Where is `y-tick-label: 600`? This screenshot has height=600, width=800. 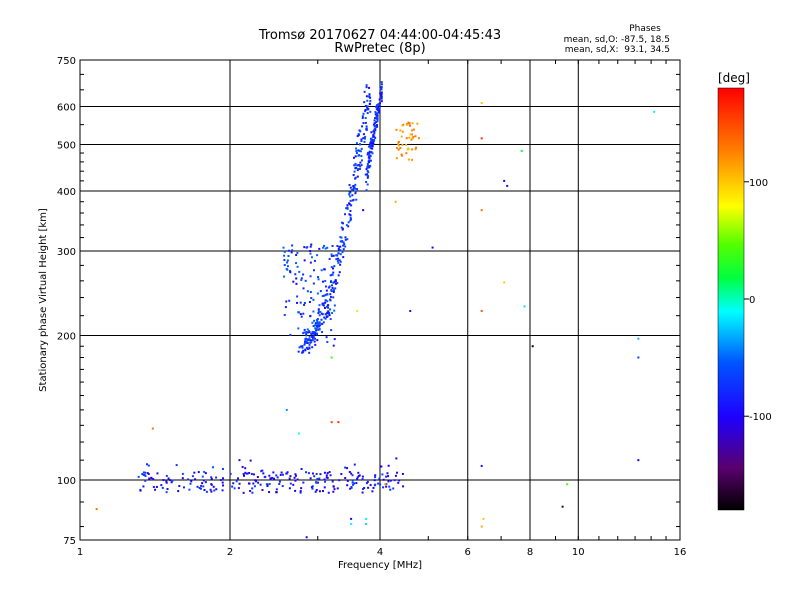 y-tick-label: 600 is located at coordinates (66, 108).